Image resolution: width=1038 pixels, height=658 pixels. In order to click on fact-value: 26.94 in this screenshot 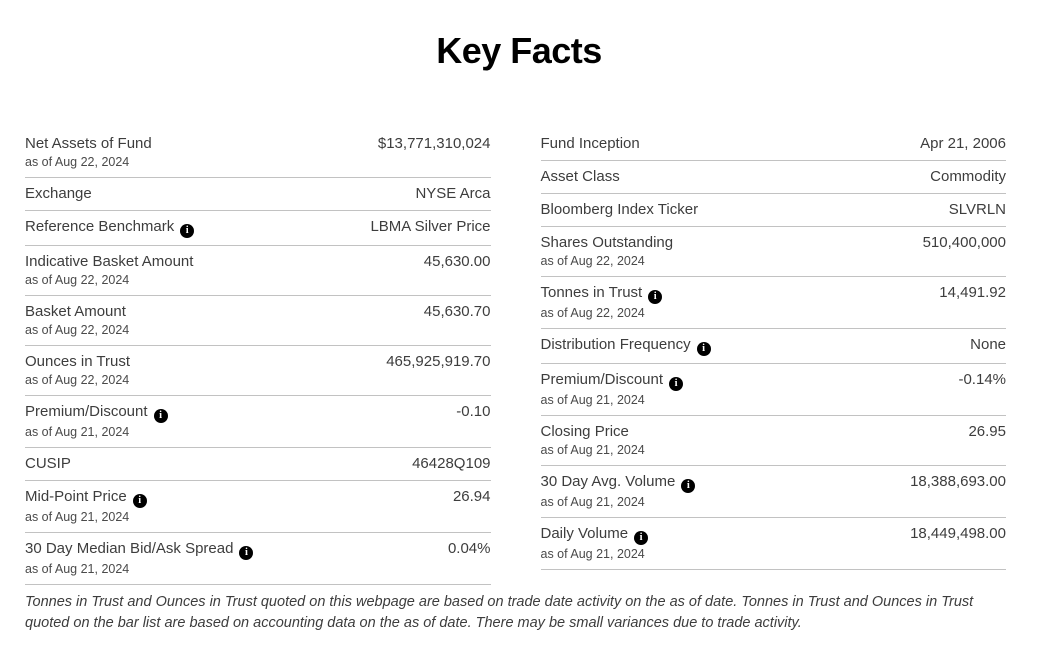, I will do `click(471, 496)`.